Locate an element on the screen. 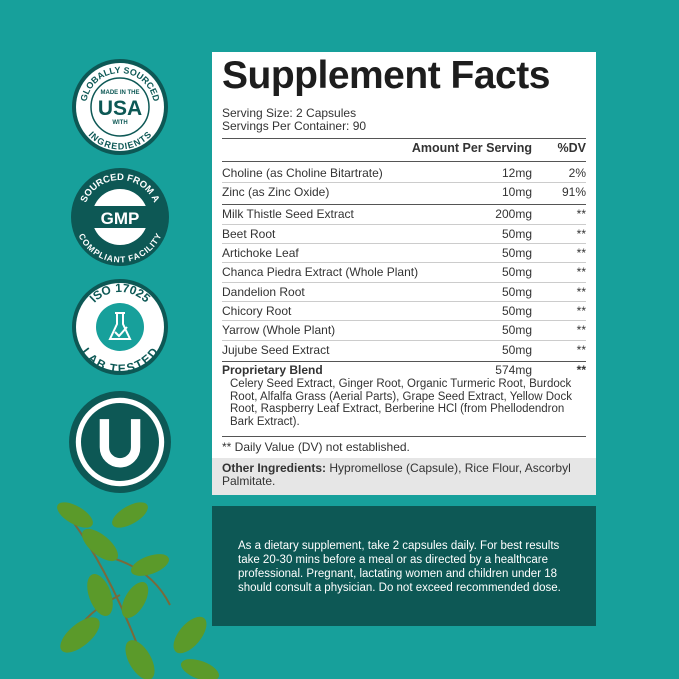 Image resolution: width=679 pixels, height=679 pixels. nutrient-name: Artichoke Leaf is located at coordinates (260, 253).